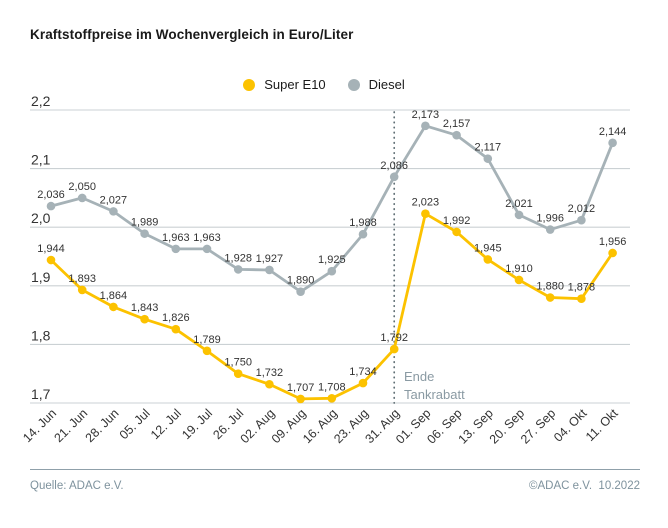 The width and height of the screenshot is (668, 528). Describe the element at coordinates (353, 84) in the screenshot. I see `diesel-dot-icon` at that location.